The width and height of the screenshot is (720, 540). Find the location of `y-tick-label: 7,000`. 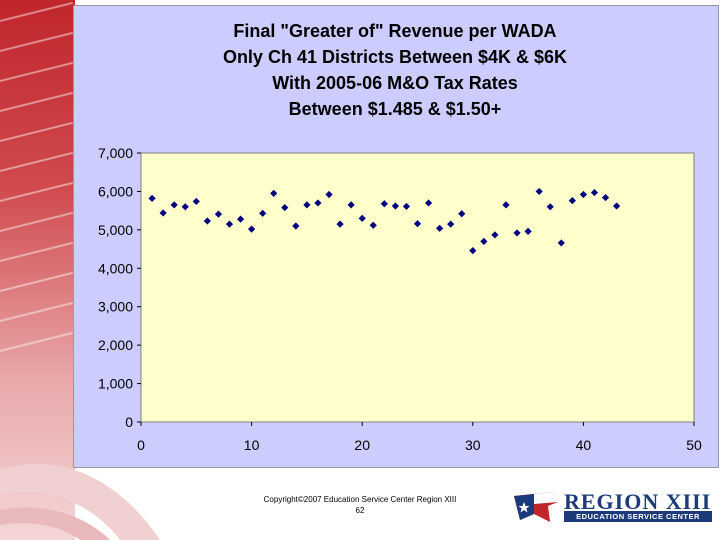

y-tick-label: 7,000 is located at coordinates (115, 153).